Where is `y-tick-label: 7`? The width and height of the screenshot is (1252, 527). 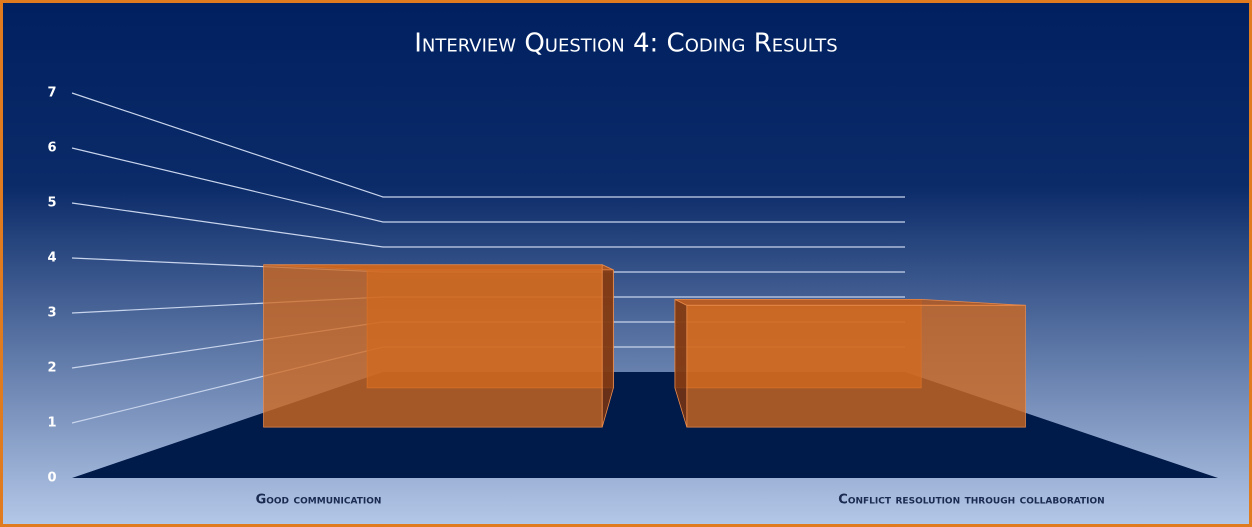 y-tick-label: 7 is located at coordinates (51, 93).